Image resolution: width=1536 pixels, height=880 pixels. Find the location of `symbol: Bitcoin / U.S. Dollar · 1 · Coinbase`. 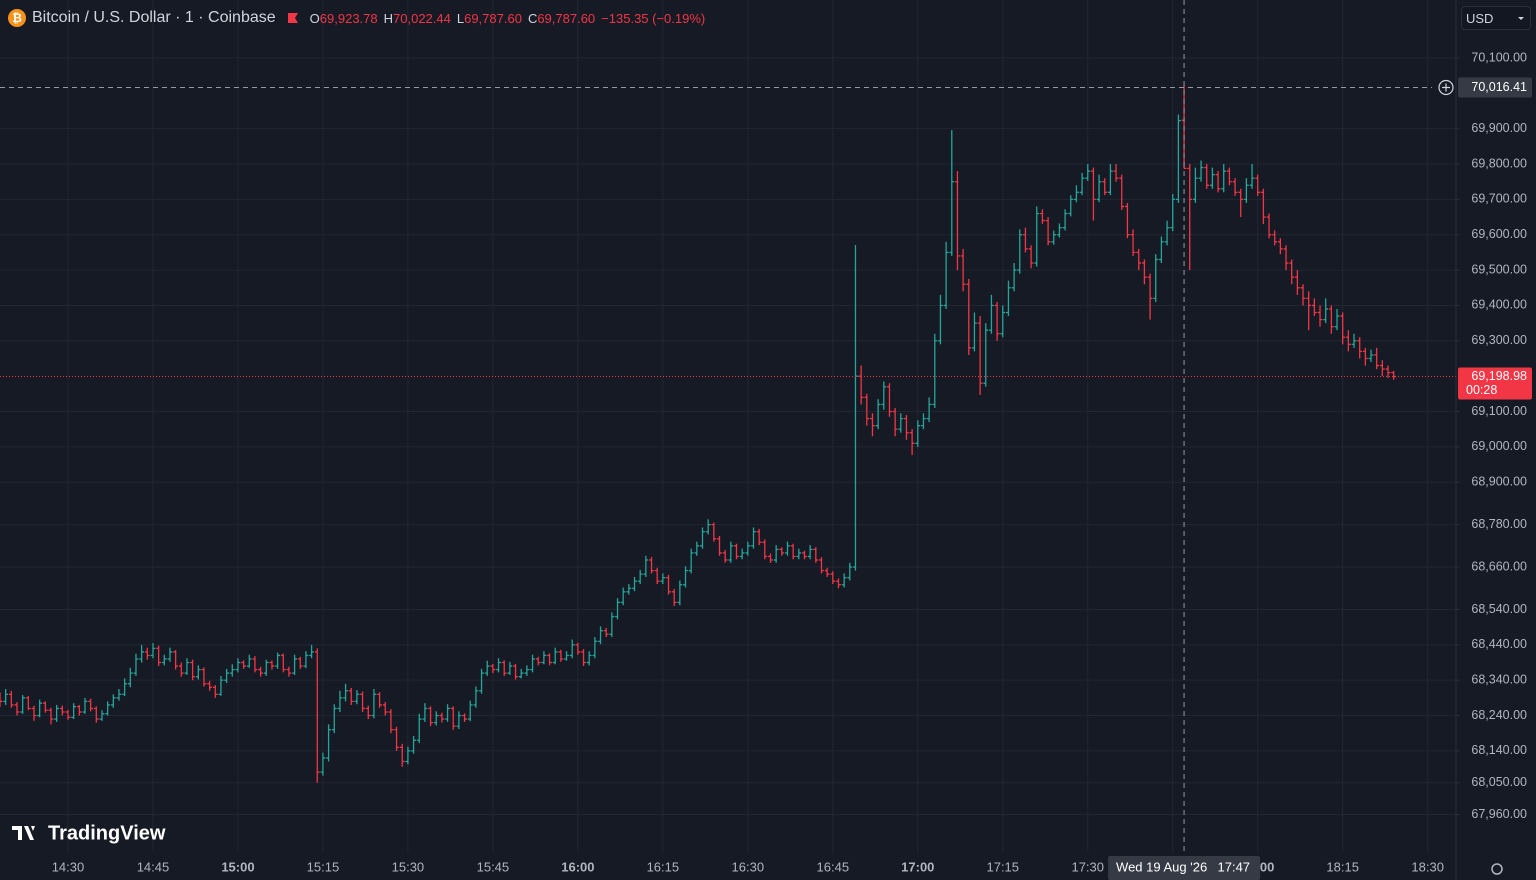

symbol: Bitcoin / U.S. Dollar · 1 · Coinbase is located at coordinates (154, 17).